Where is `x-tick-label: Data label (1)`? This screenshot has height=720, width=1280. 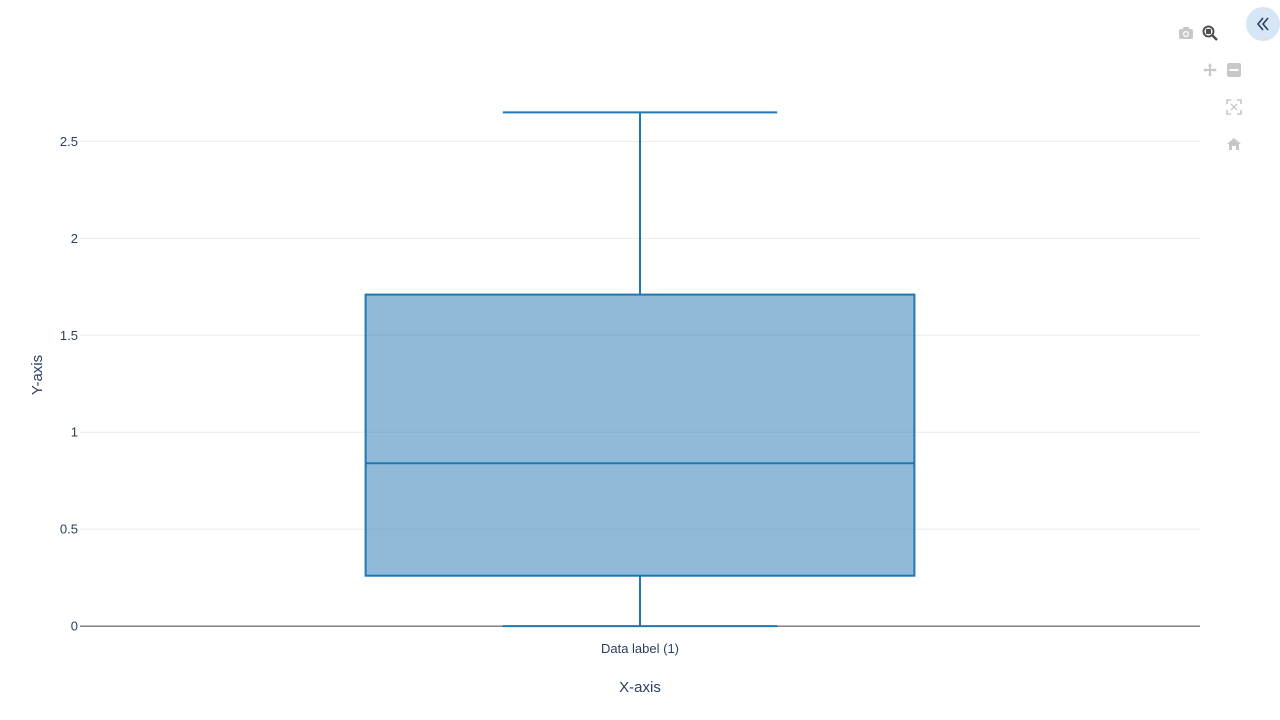 x-tick-label: Data label (1) is located at coordinates (640, 648).